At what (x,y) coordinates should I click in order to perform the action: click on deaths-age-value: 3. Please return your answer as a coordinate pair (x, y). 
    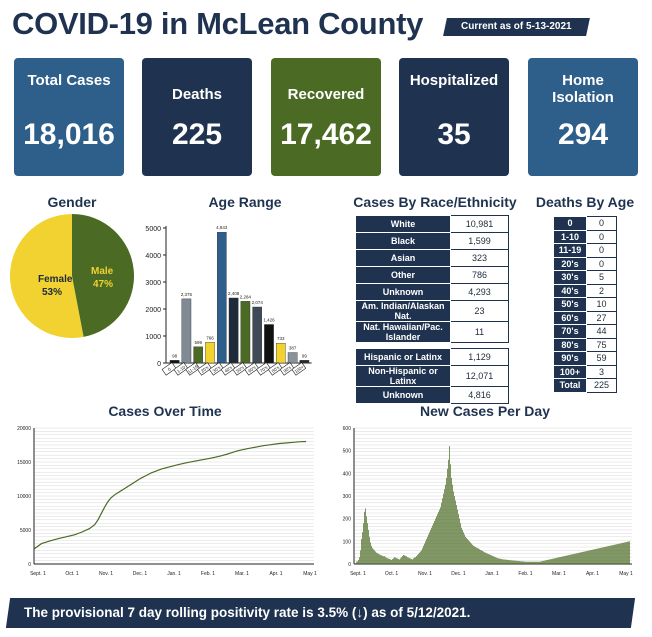
    Looking at the image, I should click on (601, 371).